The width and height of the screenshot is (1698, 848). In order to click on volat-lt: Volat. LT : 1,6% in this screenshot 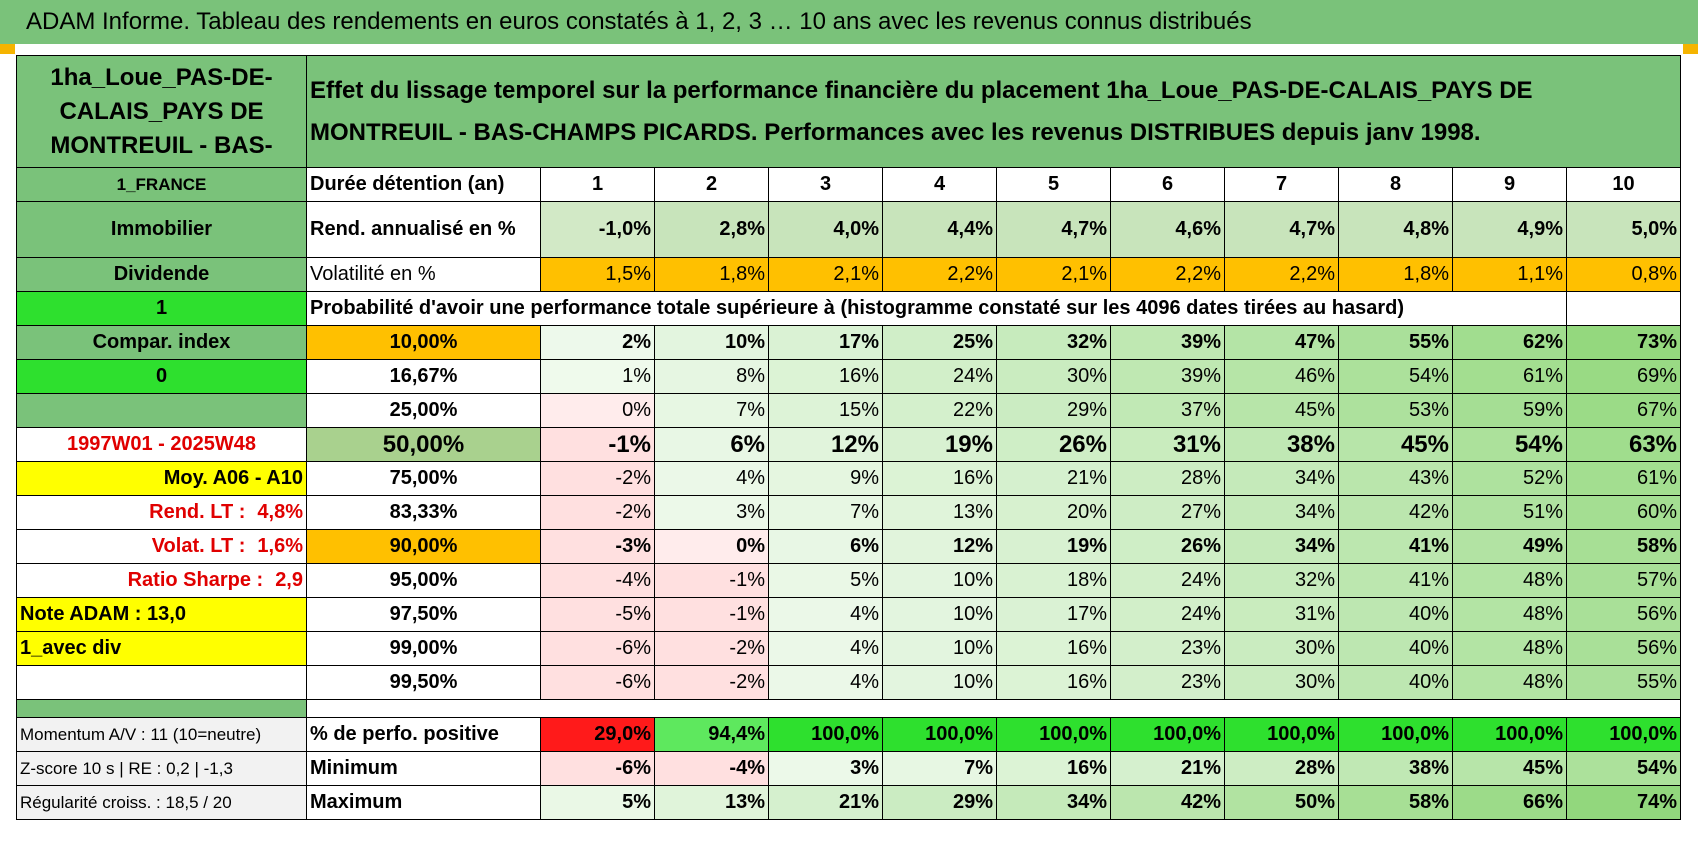, I will do `click(161, 546)`.